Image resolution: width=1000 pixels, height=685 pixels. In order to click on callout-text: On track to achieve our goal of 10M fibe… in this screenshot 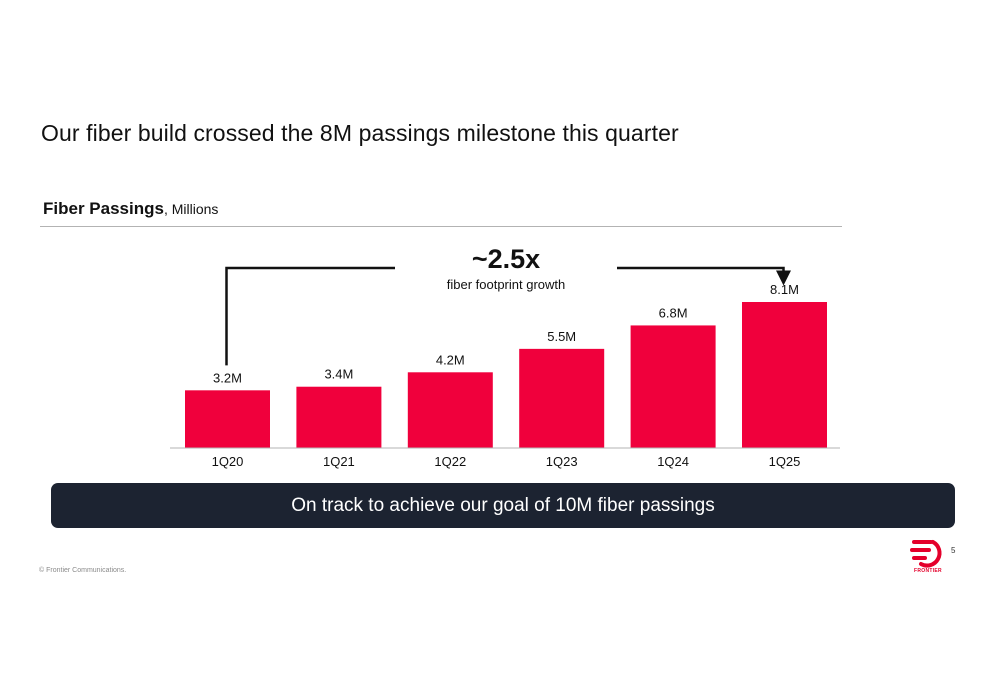, I will do `click(503, 505)`.